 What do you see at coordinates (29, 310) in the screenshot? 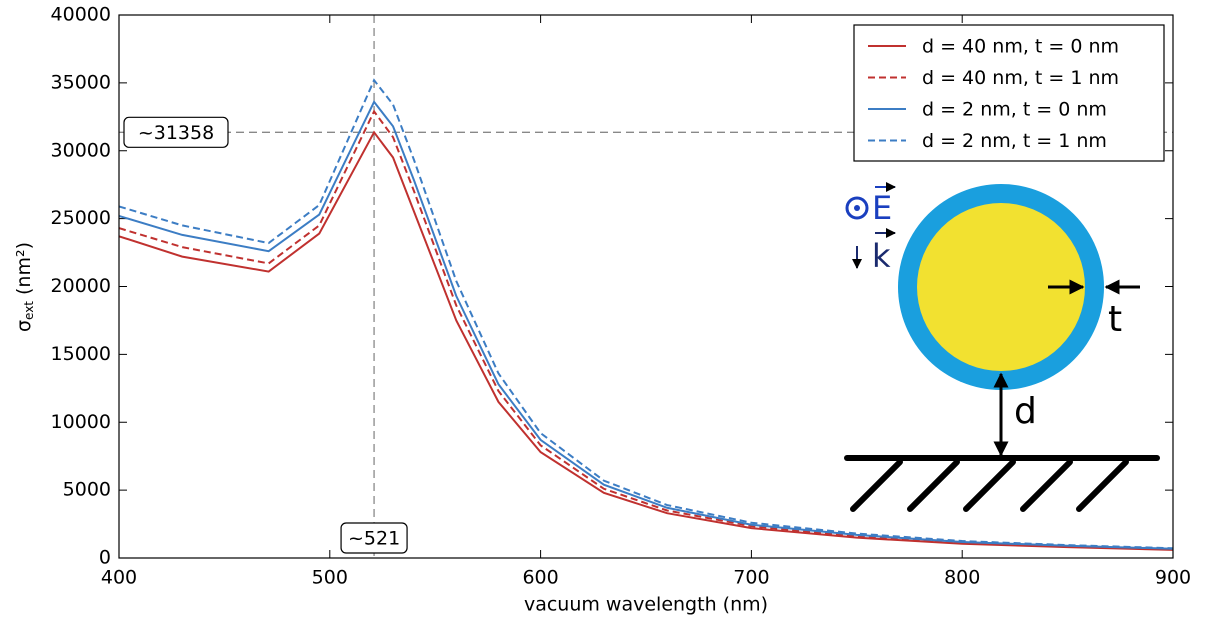
I see `y-label-subscript: ext` at bounding box center [29, 310].